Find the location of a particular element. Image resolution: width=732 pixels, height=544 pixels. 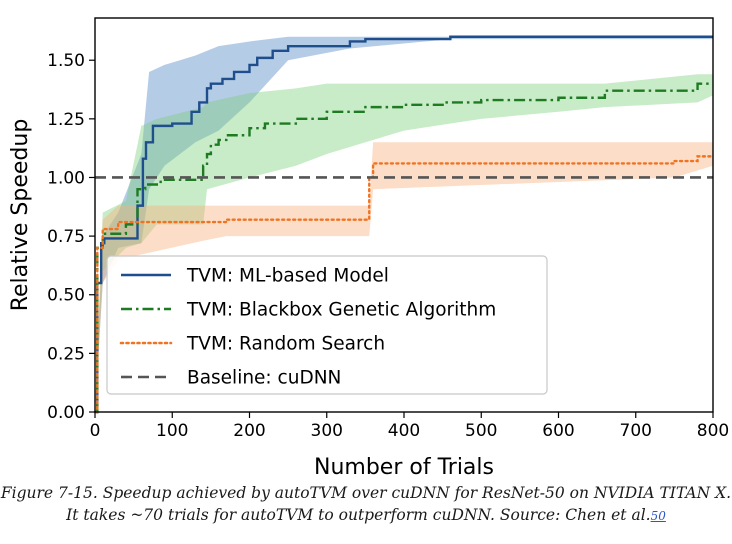

x-tick-label: 500 is located at coordinates (481, 431).